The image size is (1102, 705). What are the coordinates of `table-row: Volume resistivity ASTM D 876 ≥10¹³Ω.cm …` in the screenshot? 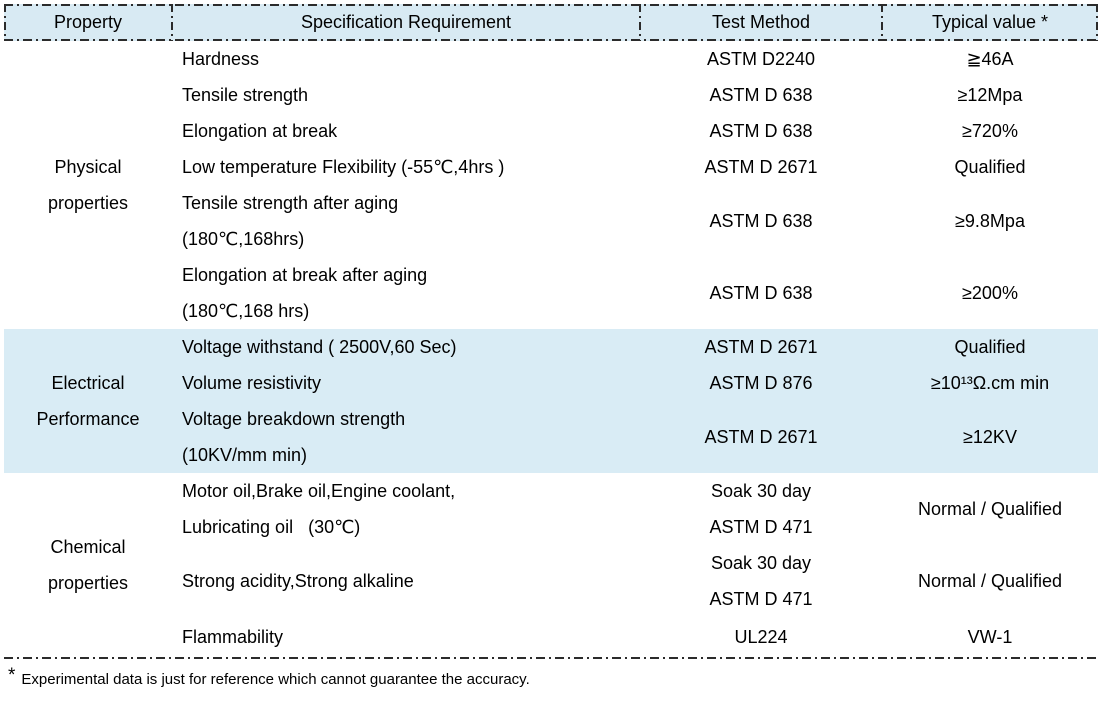 It's located at (635, 383).